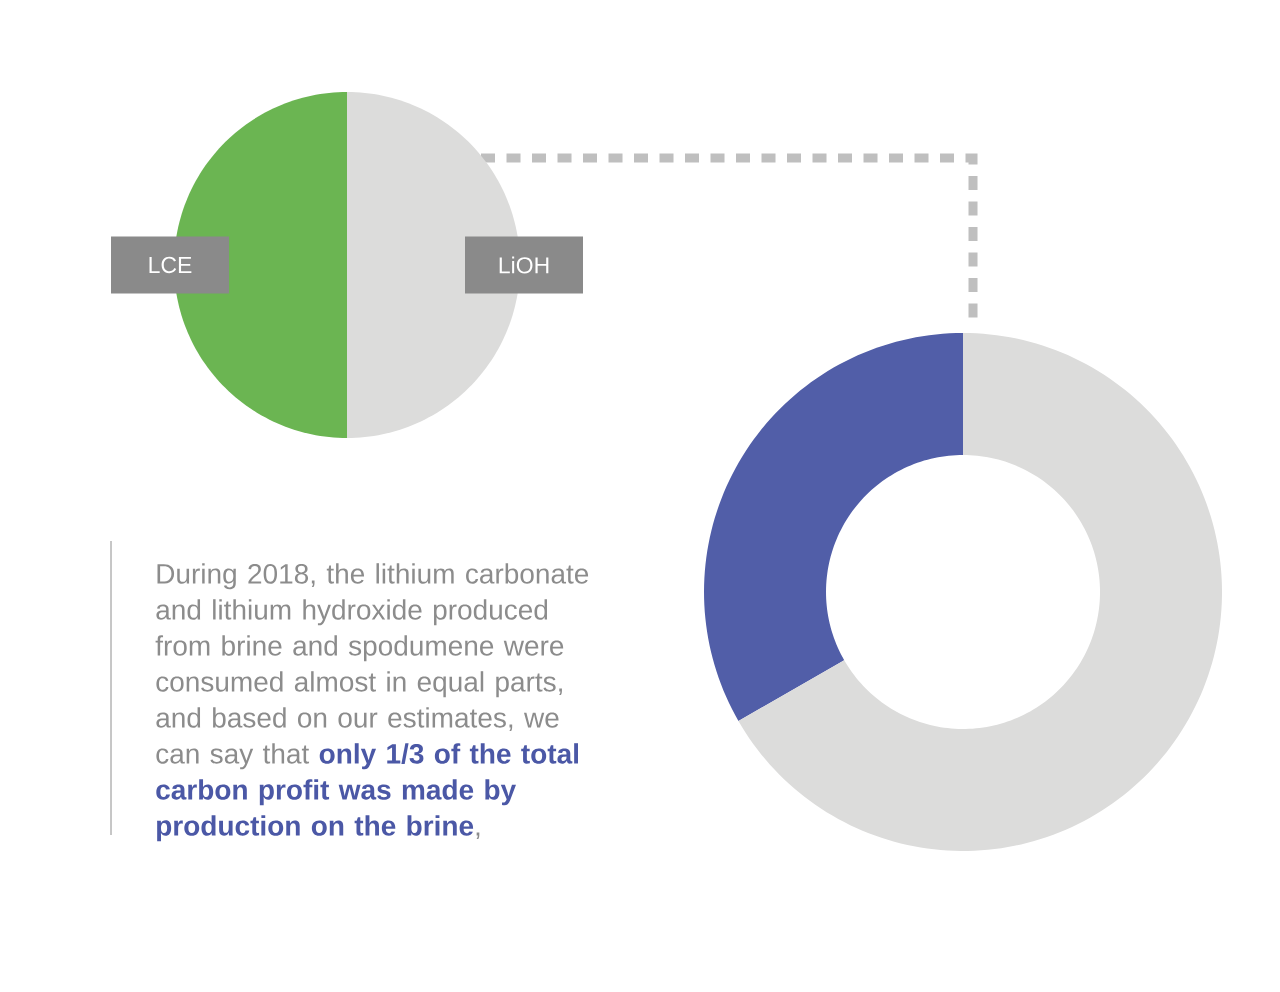 The height and width of the screenshot is (992, 1280). What do you see at coordinates (372, 702) in the screenshot?
I see `text: During 2018, the lithium carbonate and lithium hydroxide produced from brine and spodumene were consumed almost in equal parts, and based on our estimates, we can say that only 1/3 of the total carbon profit was made by production on the brine,` at bounding box center [372, 702].